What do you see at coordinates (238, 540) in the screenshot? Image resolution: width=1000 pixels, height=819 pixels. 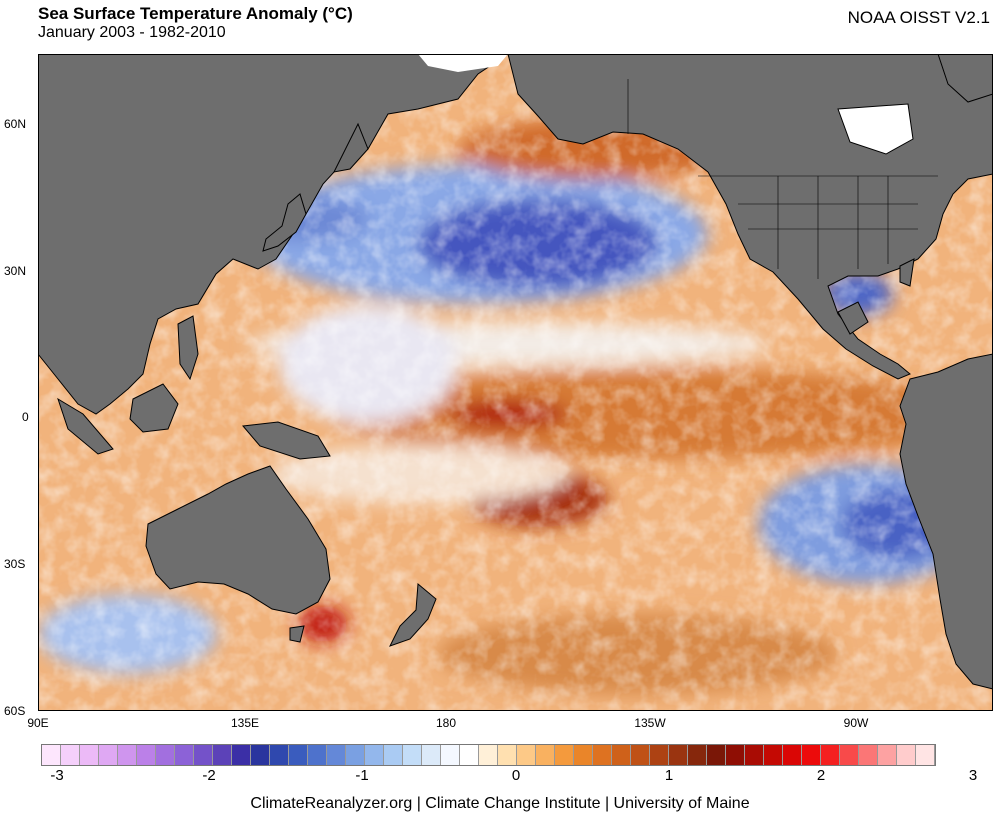 I see `australia-landmass` at bounding box center [238, 540].